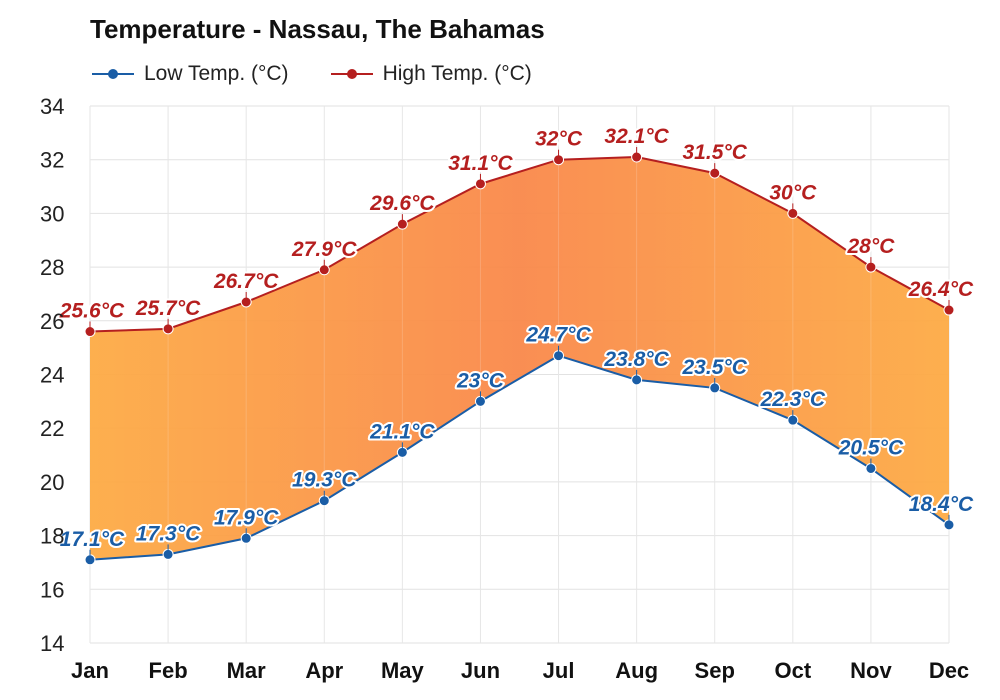  Describe the element at coordinates (793, 399) in the screenshot. I see `low-temp-data-label: 22.3°C` at that location.